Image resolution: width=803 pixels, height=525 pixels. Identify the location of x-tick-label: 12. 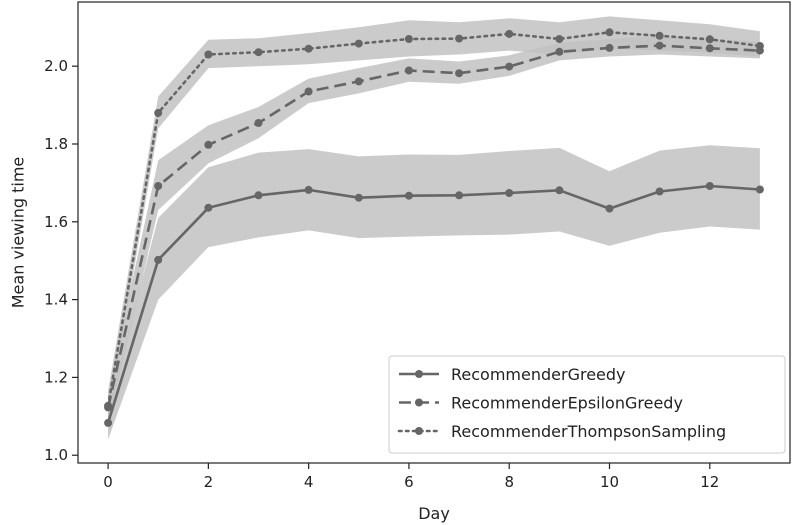
(709, 482).